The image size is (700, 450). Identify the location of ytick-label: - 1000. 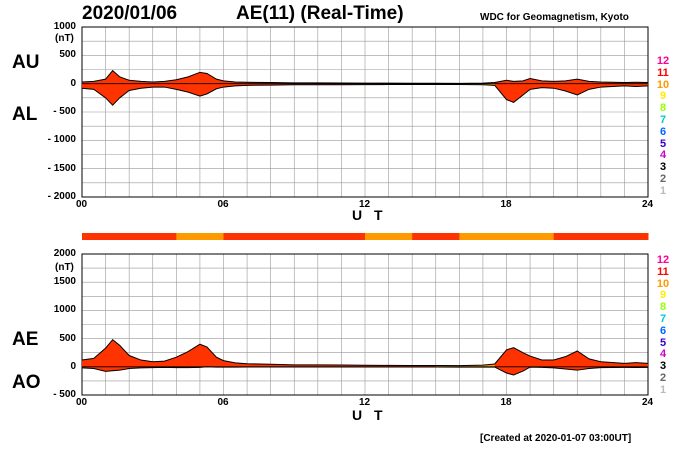
(61, 140).